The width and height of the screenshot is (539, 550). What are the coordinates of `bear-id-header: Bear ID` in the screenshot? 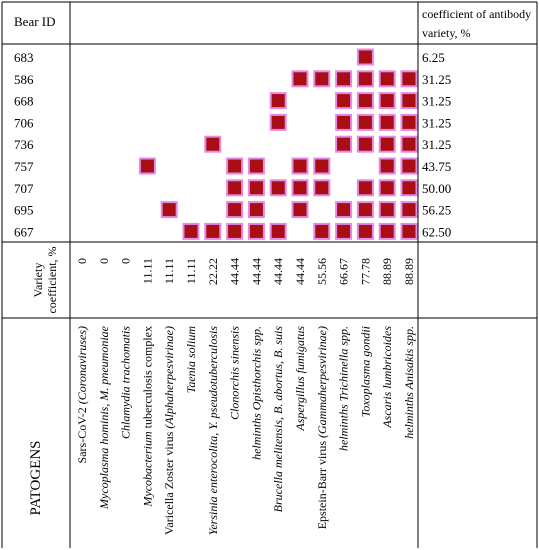 It's located at (35, 21).